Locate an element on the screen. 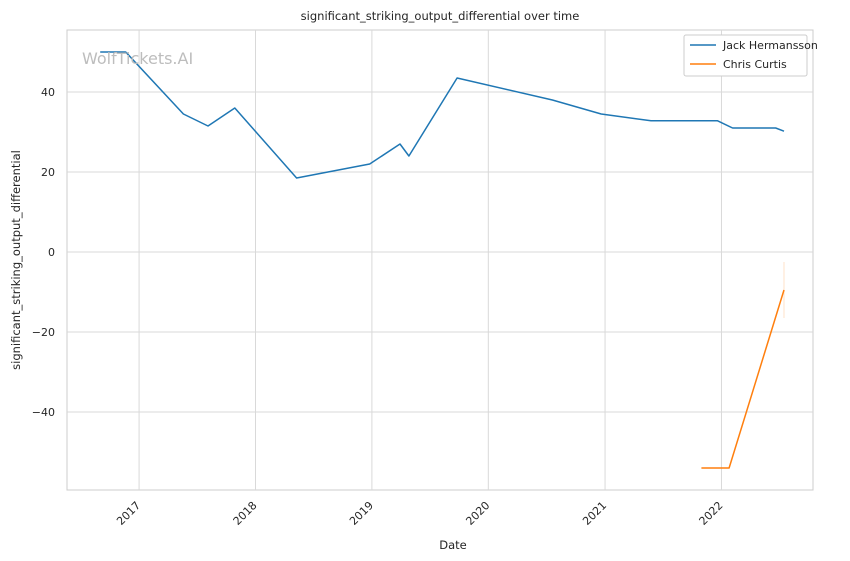  y-axis-title: significant_striking_output_differential is located at coordinates (16, 260).